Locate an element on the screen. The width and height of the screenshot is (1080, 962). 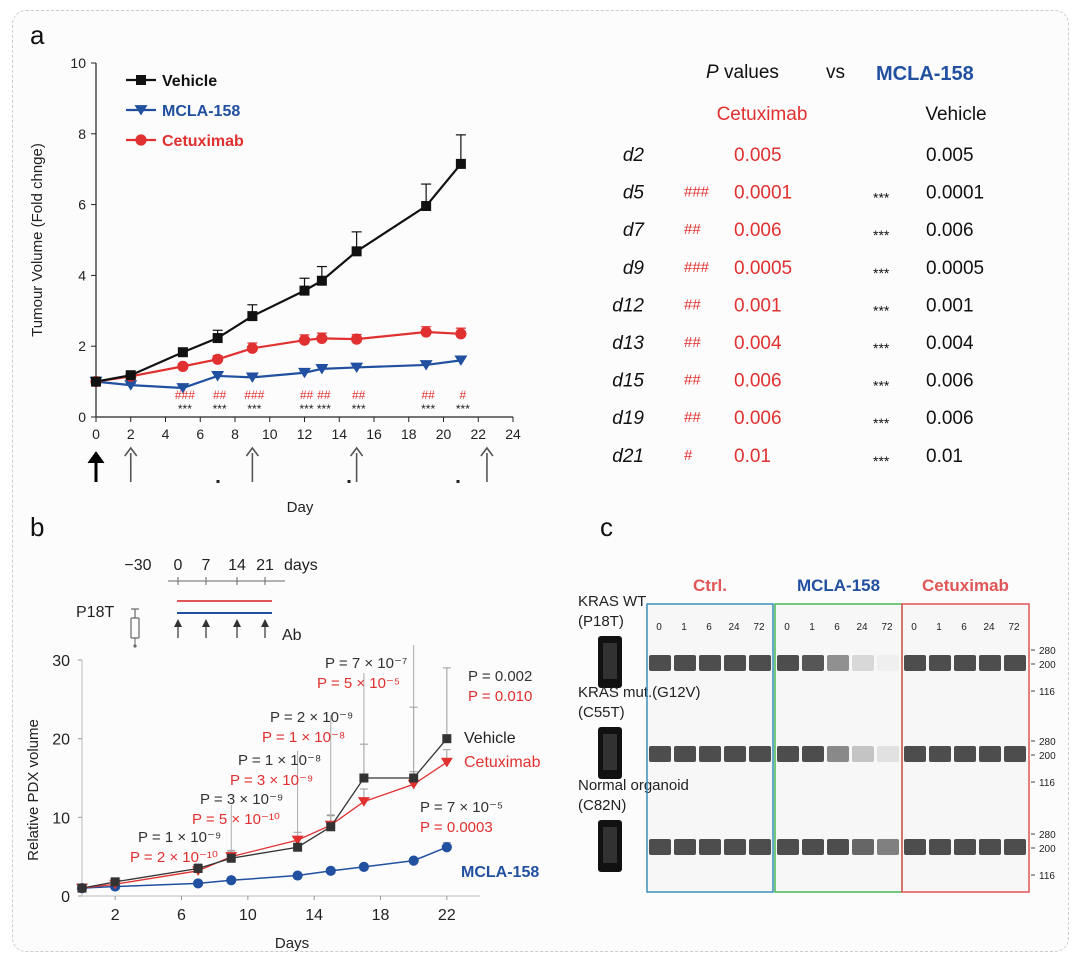
pvalue-row-day: d5 is located at coordinates (634, 193).